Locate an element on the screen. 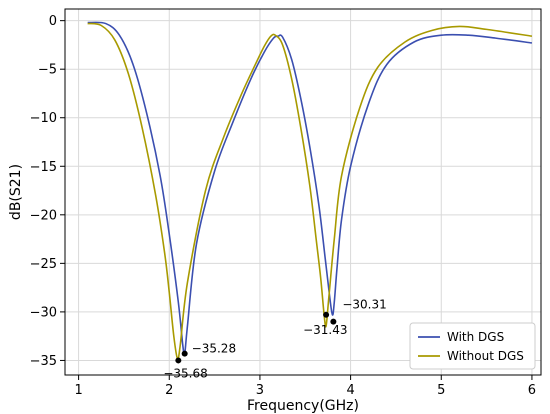 This screenshot has height=414, width=550. x-axis-label: Frequency(GHz) is located at coordinates (303, 406).